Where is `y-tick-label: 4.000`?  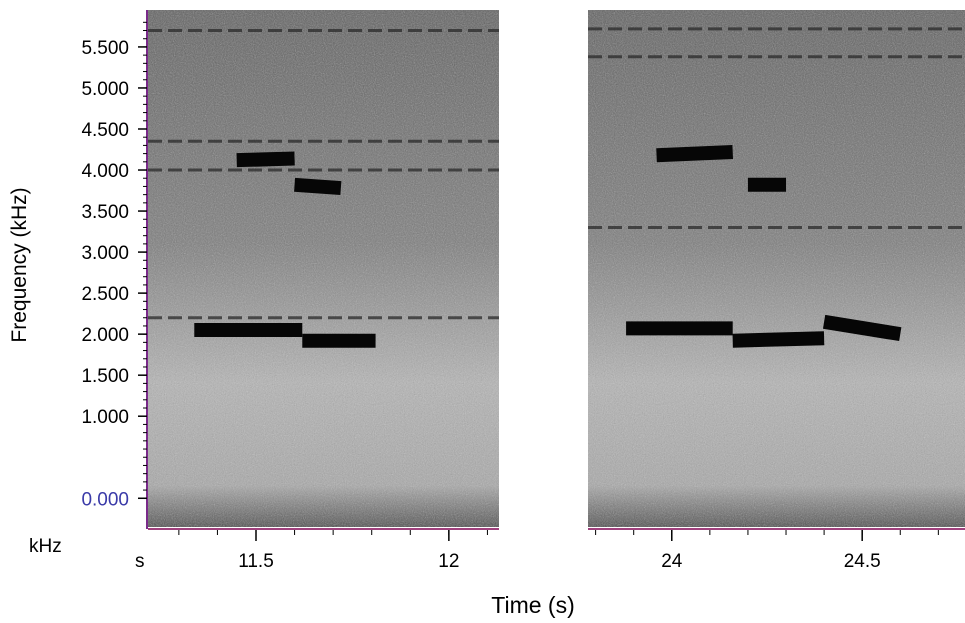 y-tick-label: 4.000 is located at coordinates (105, 171).